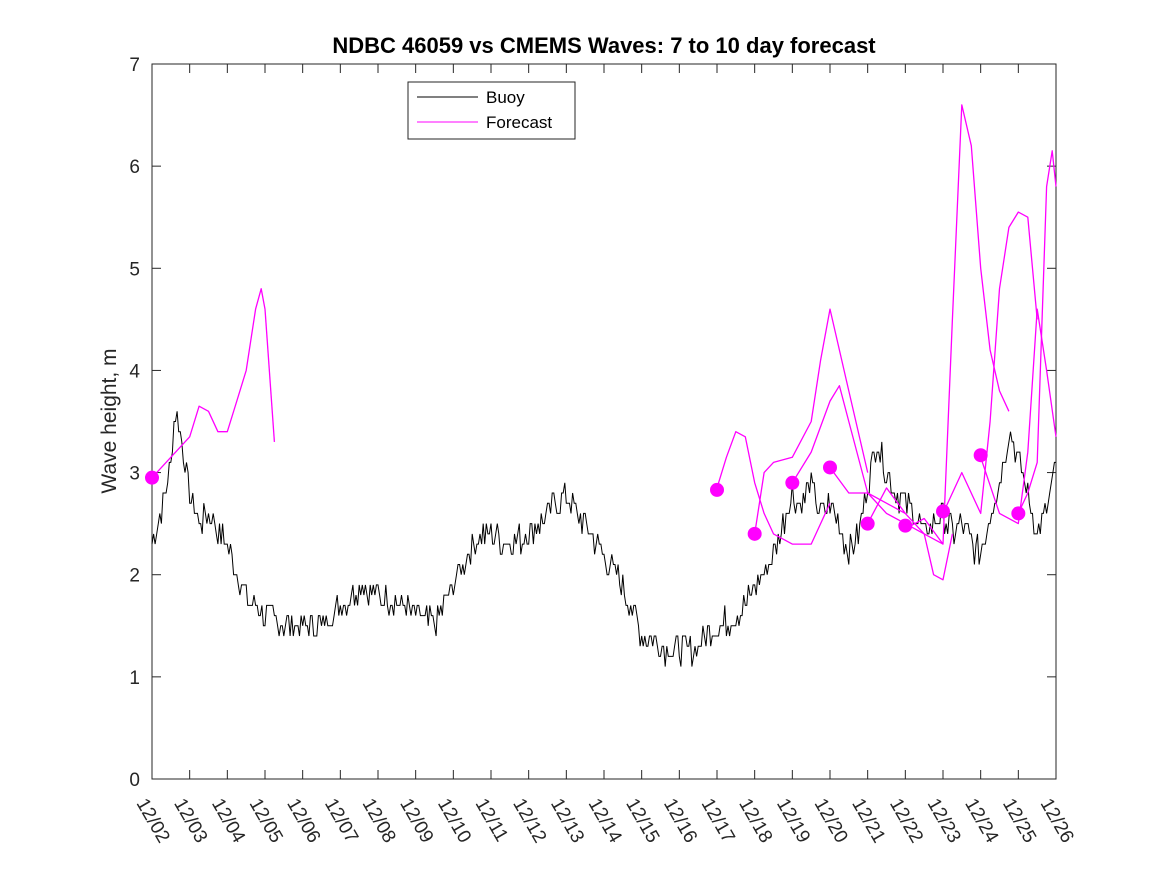 This screenshot has width=1167, height=875. Describe the element at coordinates (529, 821) in the screenshot. I see `x-tick-label: 12/12` at that location.